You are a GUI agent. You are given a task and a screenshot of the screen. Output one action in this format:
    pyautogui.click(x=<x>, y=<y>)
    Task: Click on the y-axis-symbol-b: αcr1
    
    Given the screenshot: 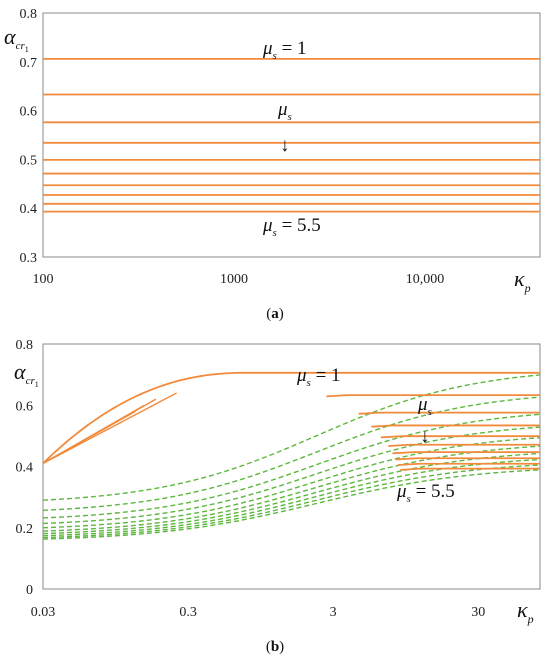 What is the action you would take?
    pyautogui.click(x=26, y=374)
    